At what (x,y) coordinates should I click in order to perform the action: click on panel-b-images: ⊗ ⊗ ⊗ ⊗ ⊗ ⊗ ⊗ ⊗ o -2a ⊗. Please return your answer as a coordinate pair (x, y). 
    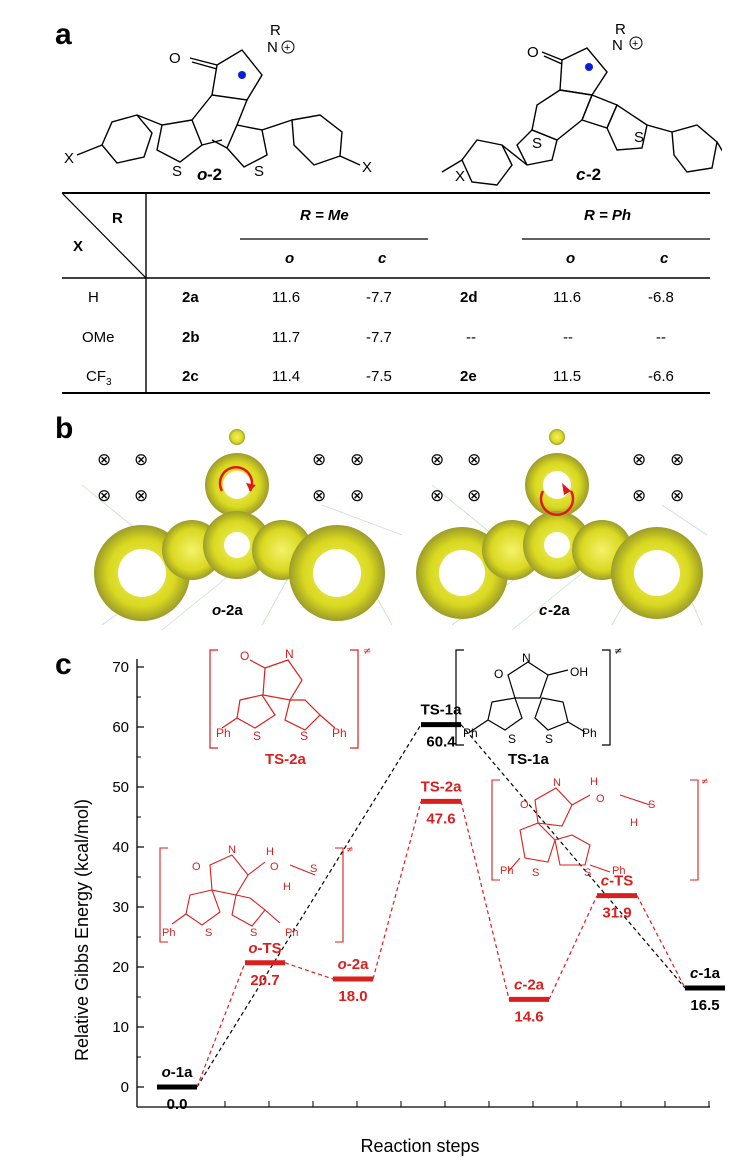
    Looking at the image, I should click on (394, 530).